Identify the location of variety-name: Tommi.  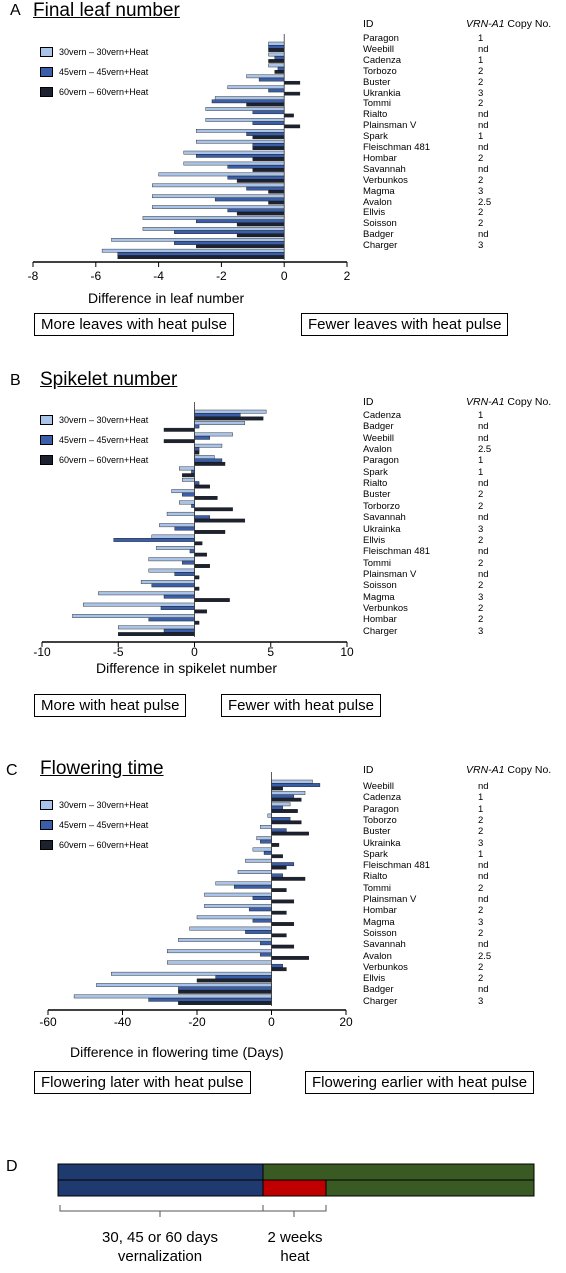
(377, 563).